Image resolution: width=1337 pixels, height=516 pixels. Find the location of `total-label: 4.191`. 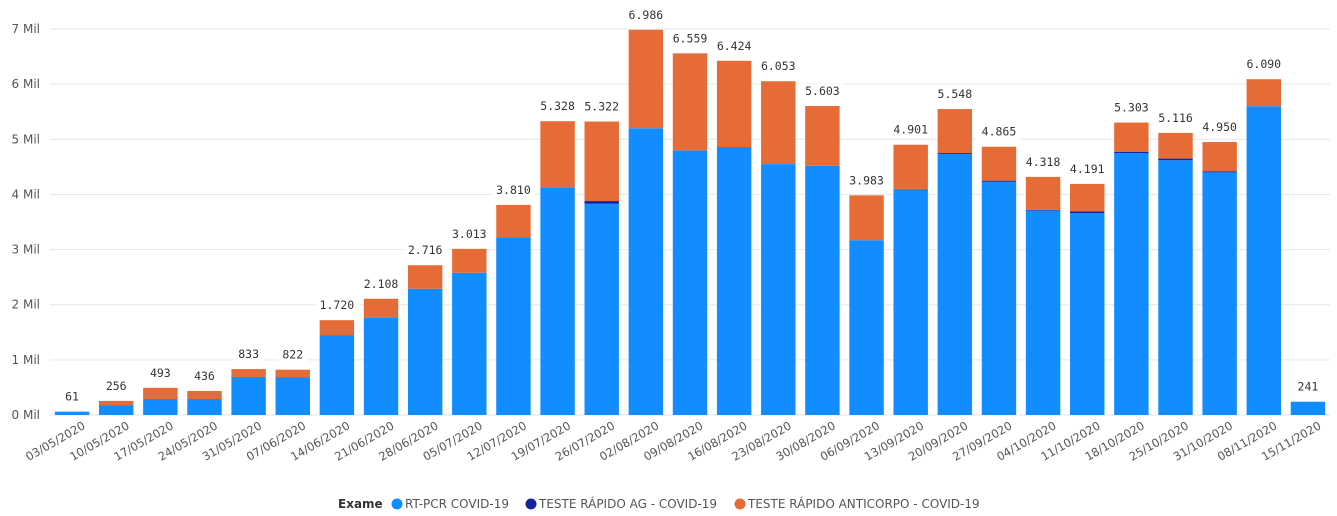

total-label: 4.191 is located at coordinates (1087, 169).